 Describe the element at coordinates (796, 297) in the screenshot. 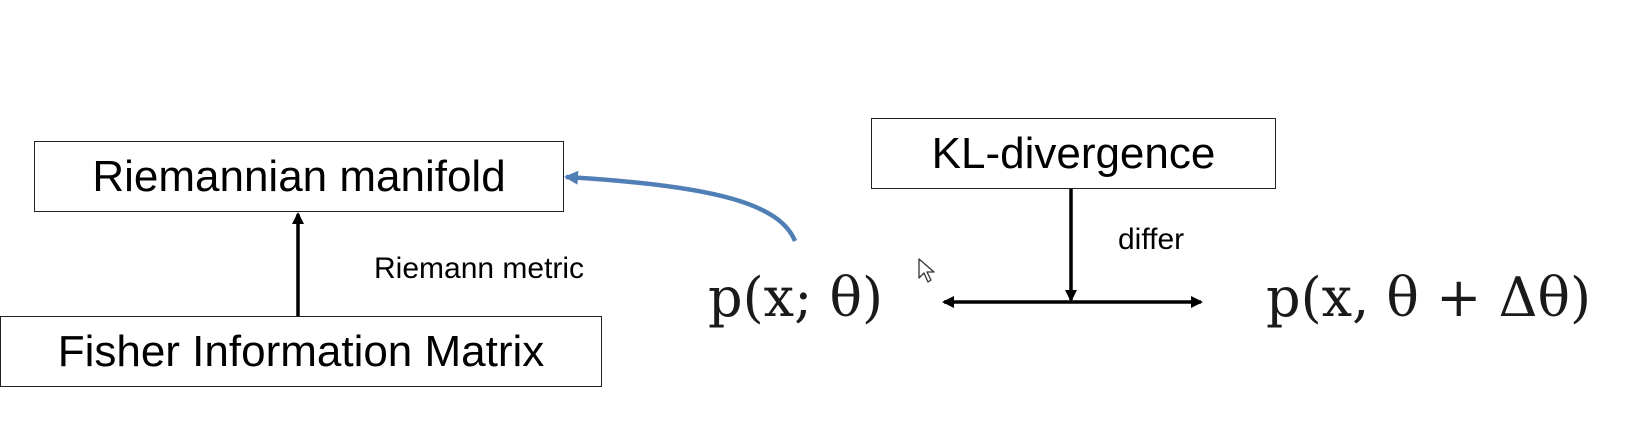

I see `distribution-p-theta: p(x; θ)` at that location.